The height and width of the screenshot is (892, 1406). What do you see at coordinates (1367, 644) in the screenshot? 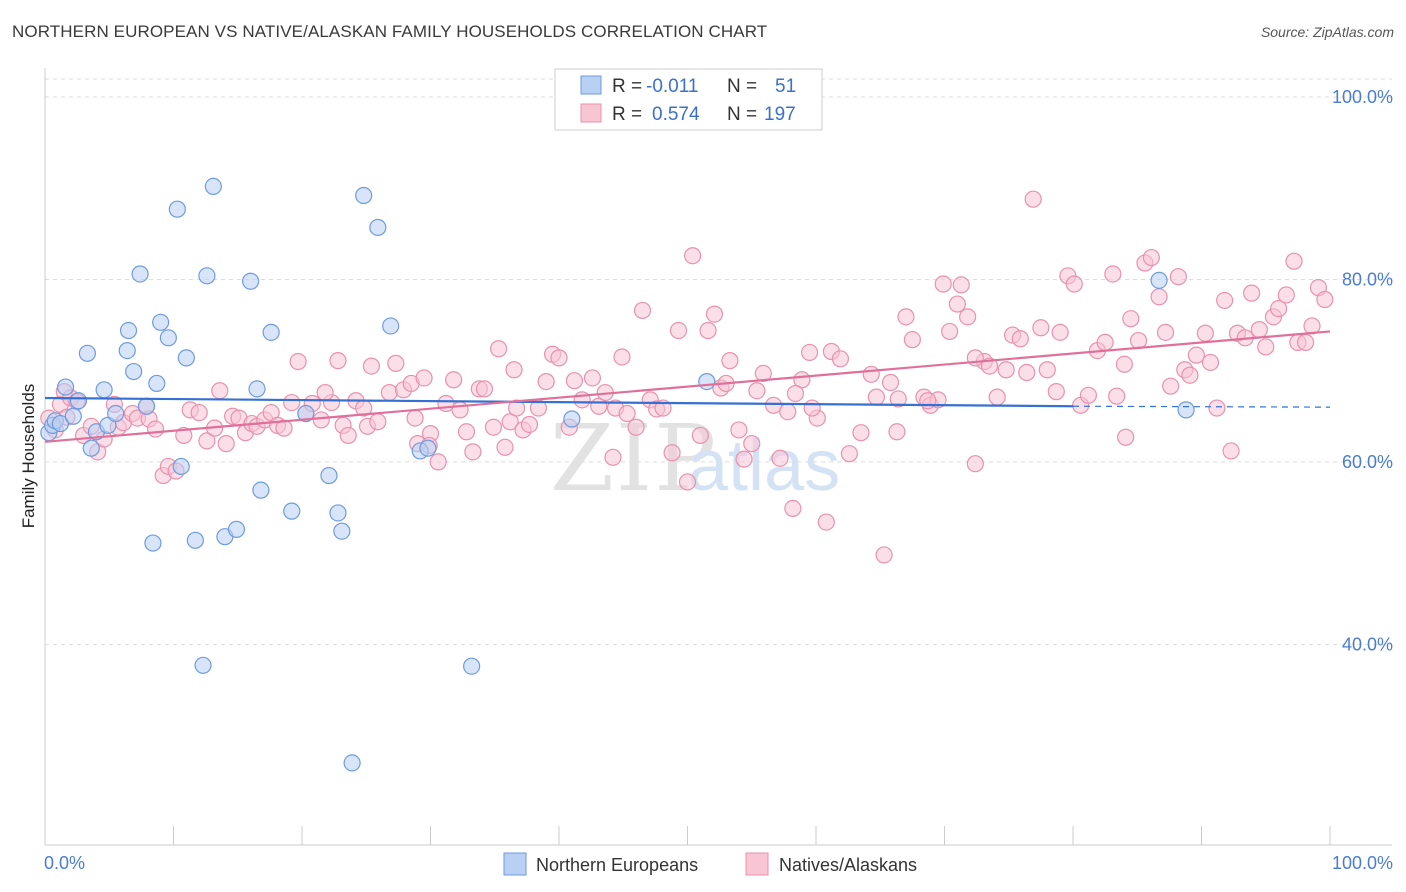
I see `y-tick-label-40: 40.0%` at bounding box center [1367, 644].